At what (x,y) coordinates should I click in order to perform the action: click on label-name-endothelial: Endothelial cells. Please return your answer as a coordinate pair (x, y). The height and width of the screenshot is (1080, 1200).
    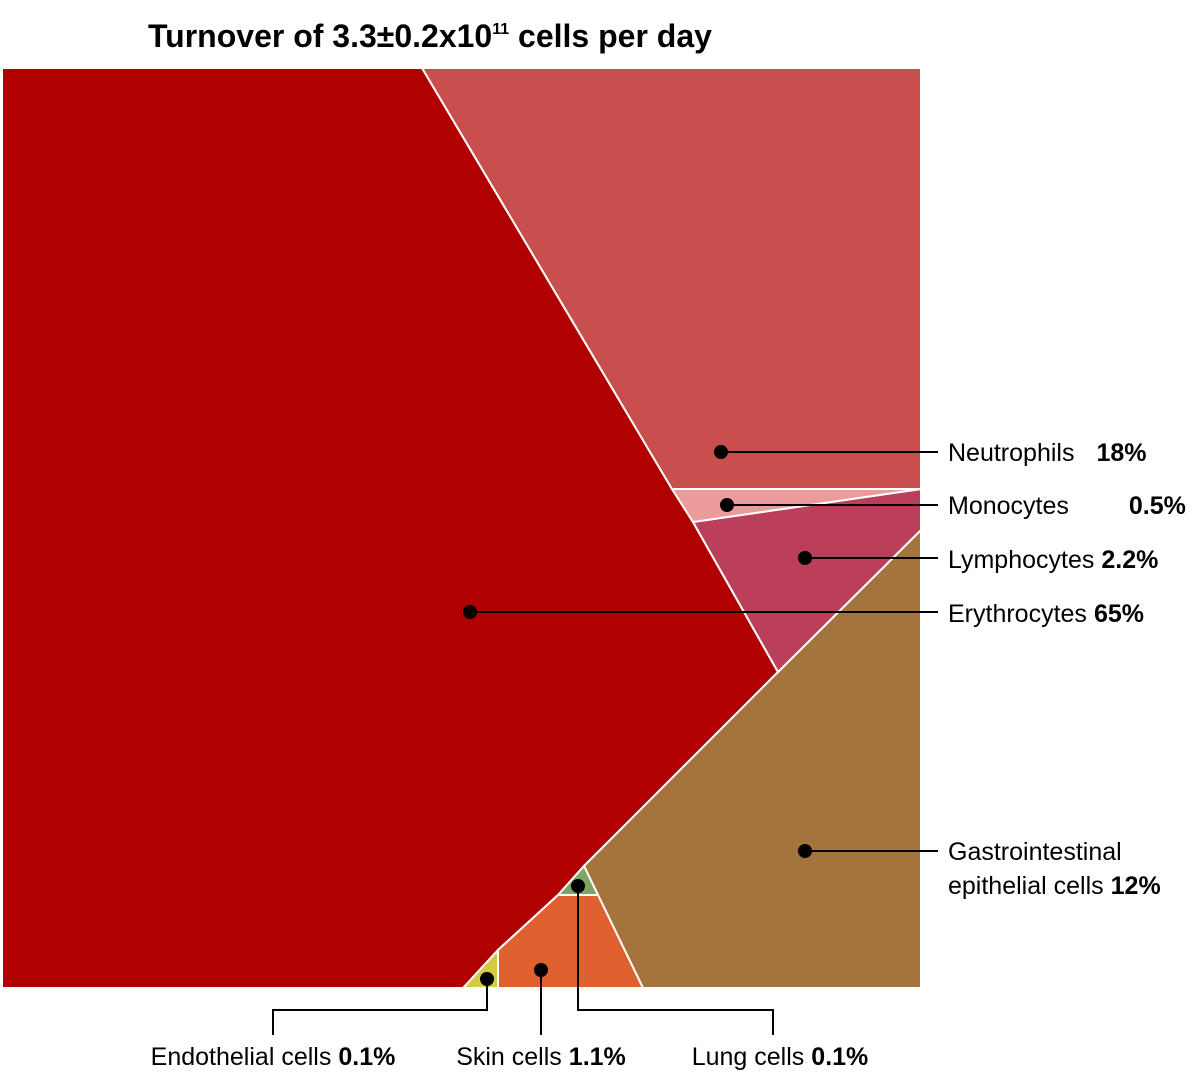
    Looking at the image, I should click on (241, 1057).